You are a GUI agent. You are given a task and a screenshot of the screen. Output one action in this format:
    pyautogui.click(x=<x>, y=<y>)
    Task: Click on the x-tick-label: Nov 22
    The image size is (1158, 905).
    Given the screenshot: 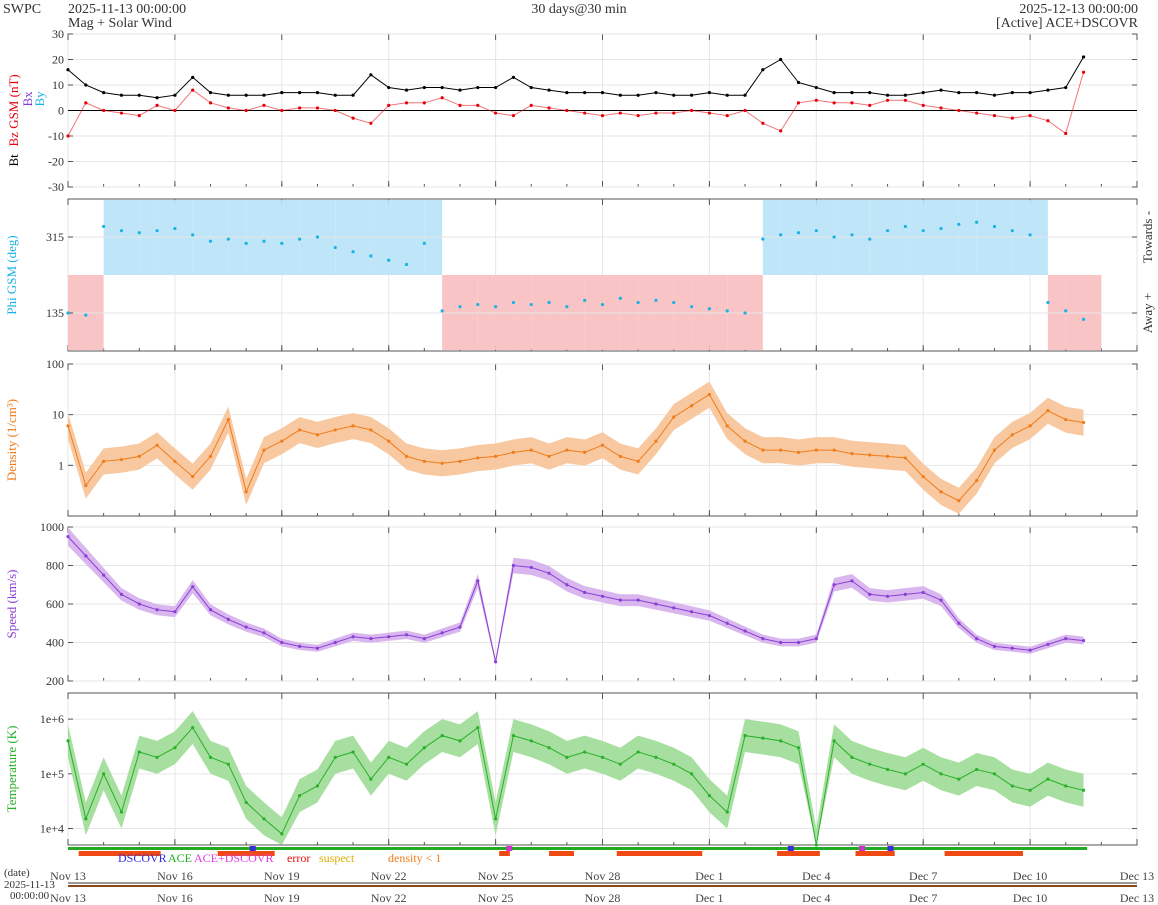 What is the action you would take?
    pyautogui.click(x=389, y=876)
    